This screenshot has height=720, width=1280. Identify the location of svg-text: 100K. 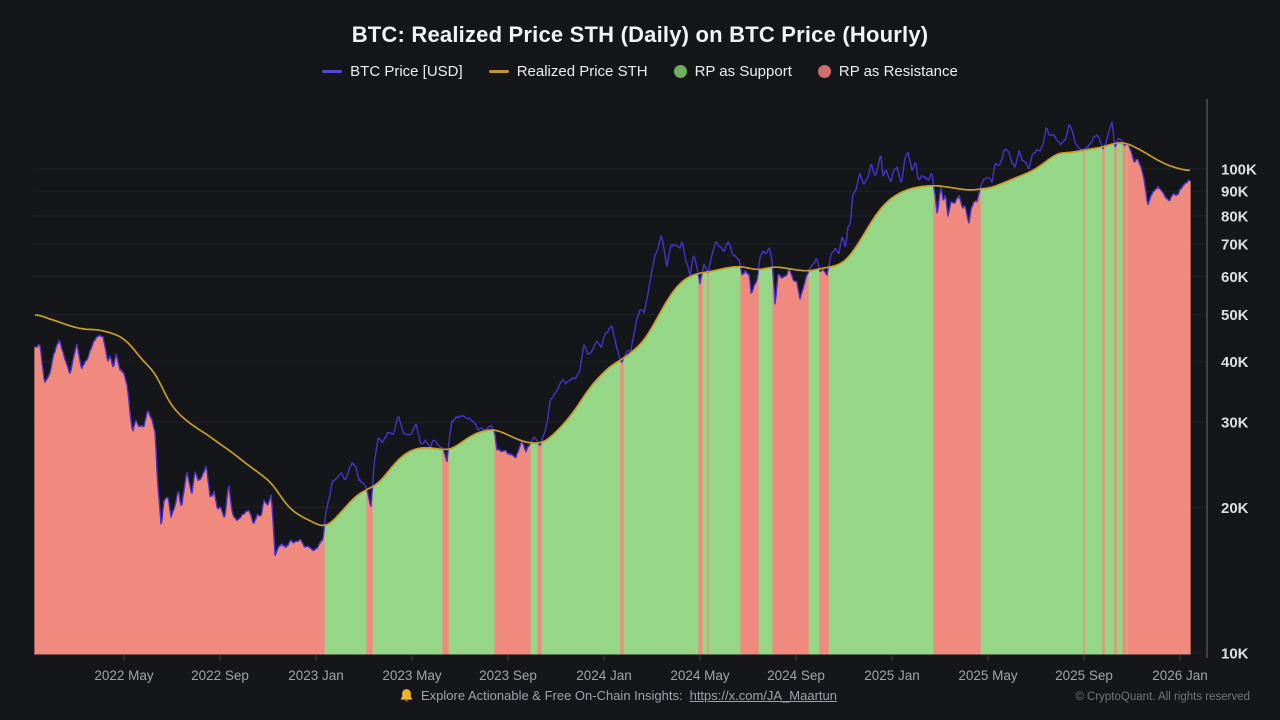
(1239, 170).